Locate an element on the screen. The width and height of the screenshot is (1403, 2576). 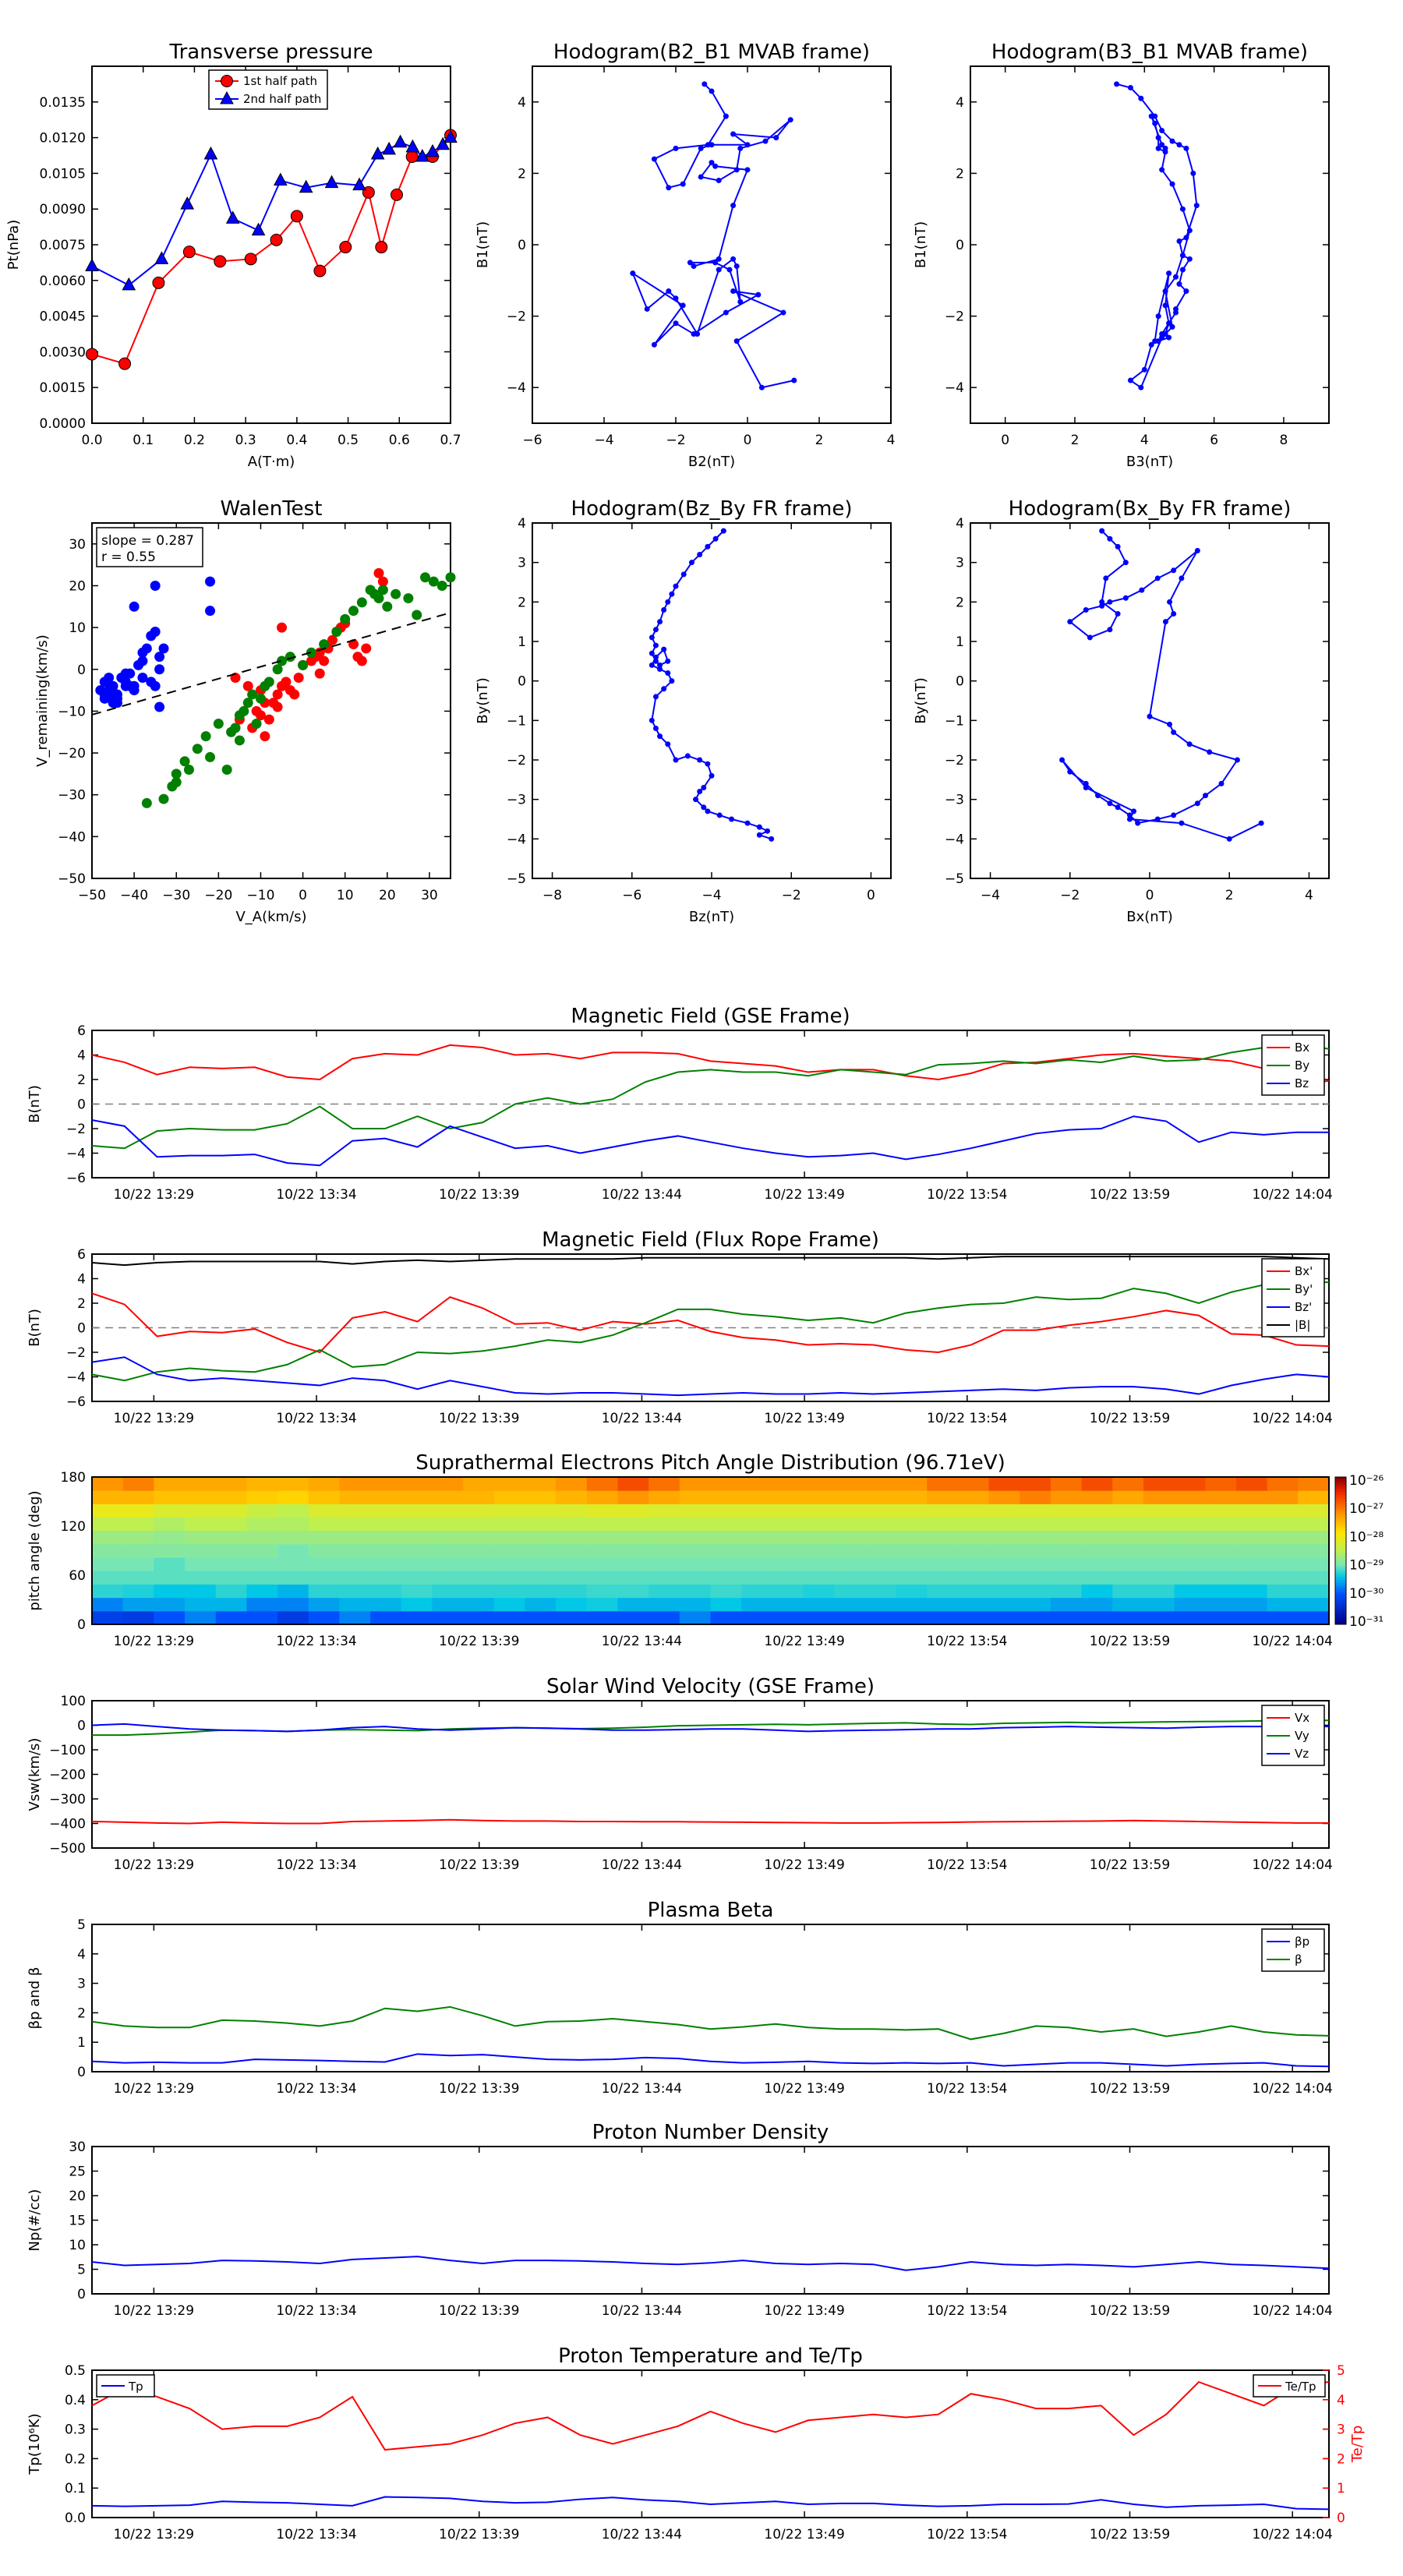
y-tick-label: 4 is located at coordinates (81, 1955).